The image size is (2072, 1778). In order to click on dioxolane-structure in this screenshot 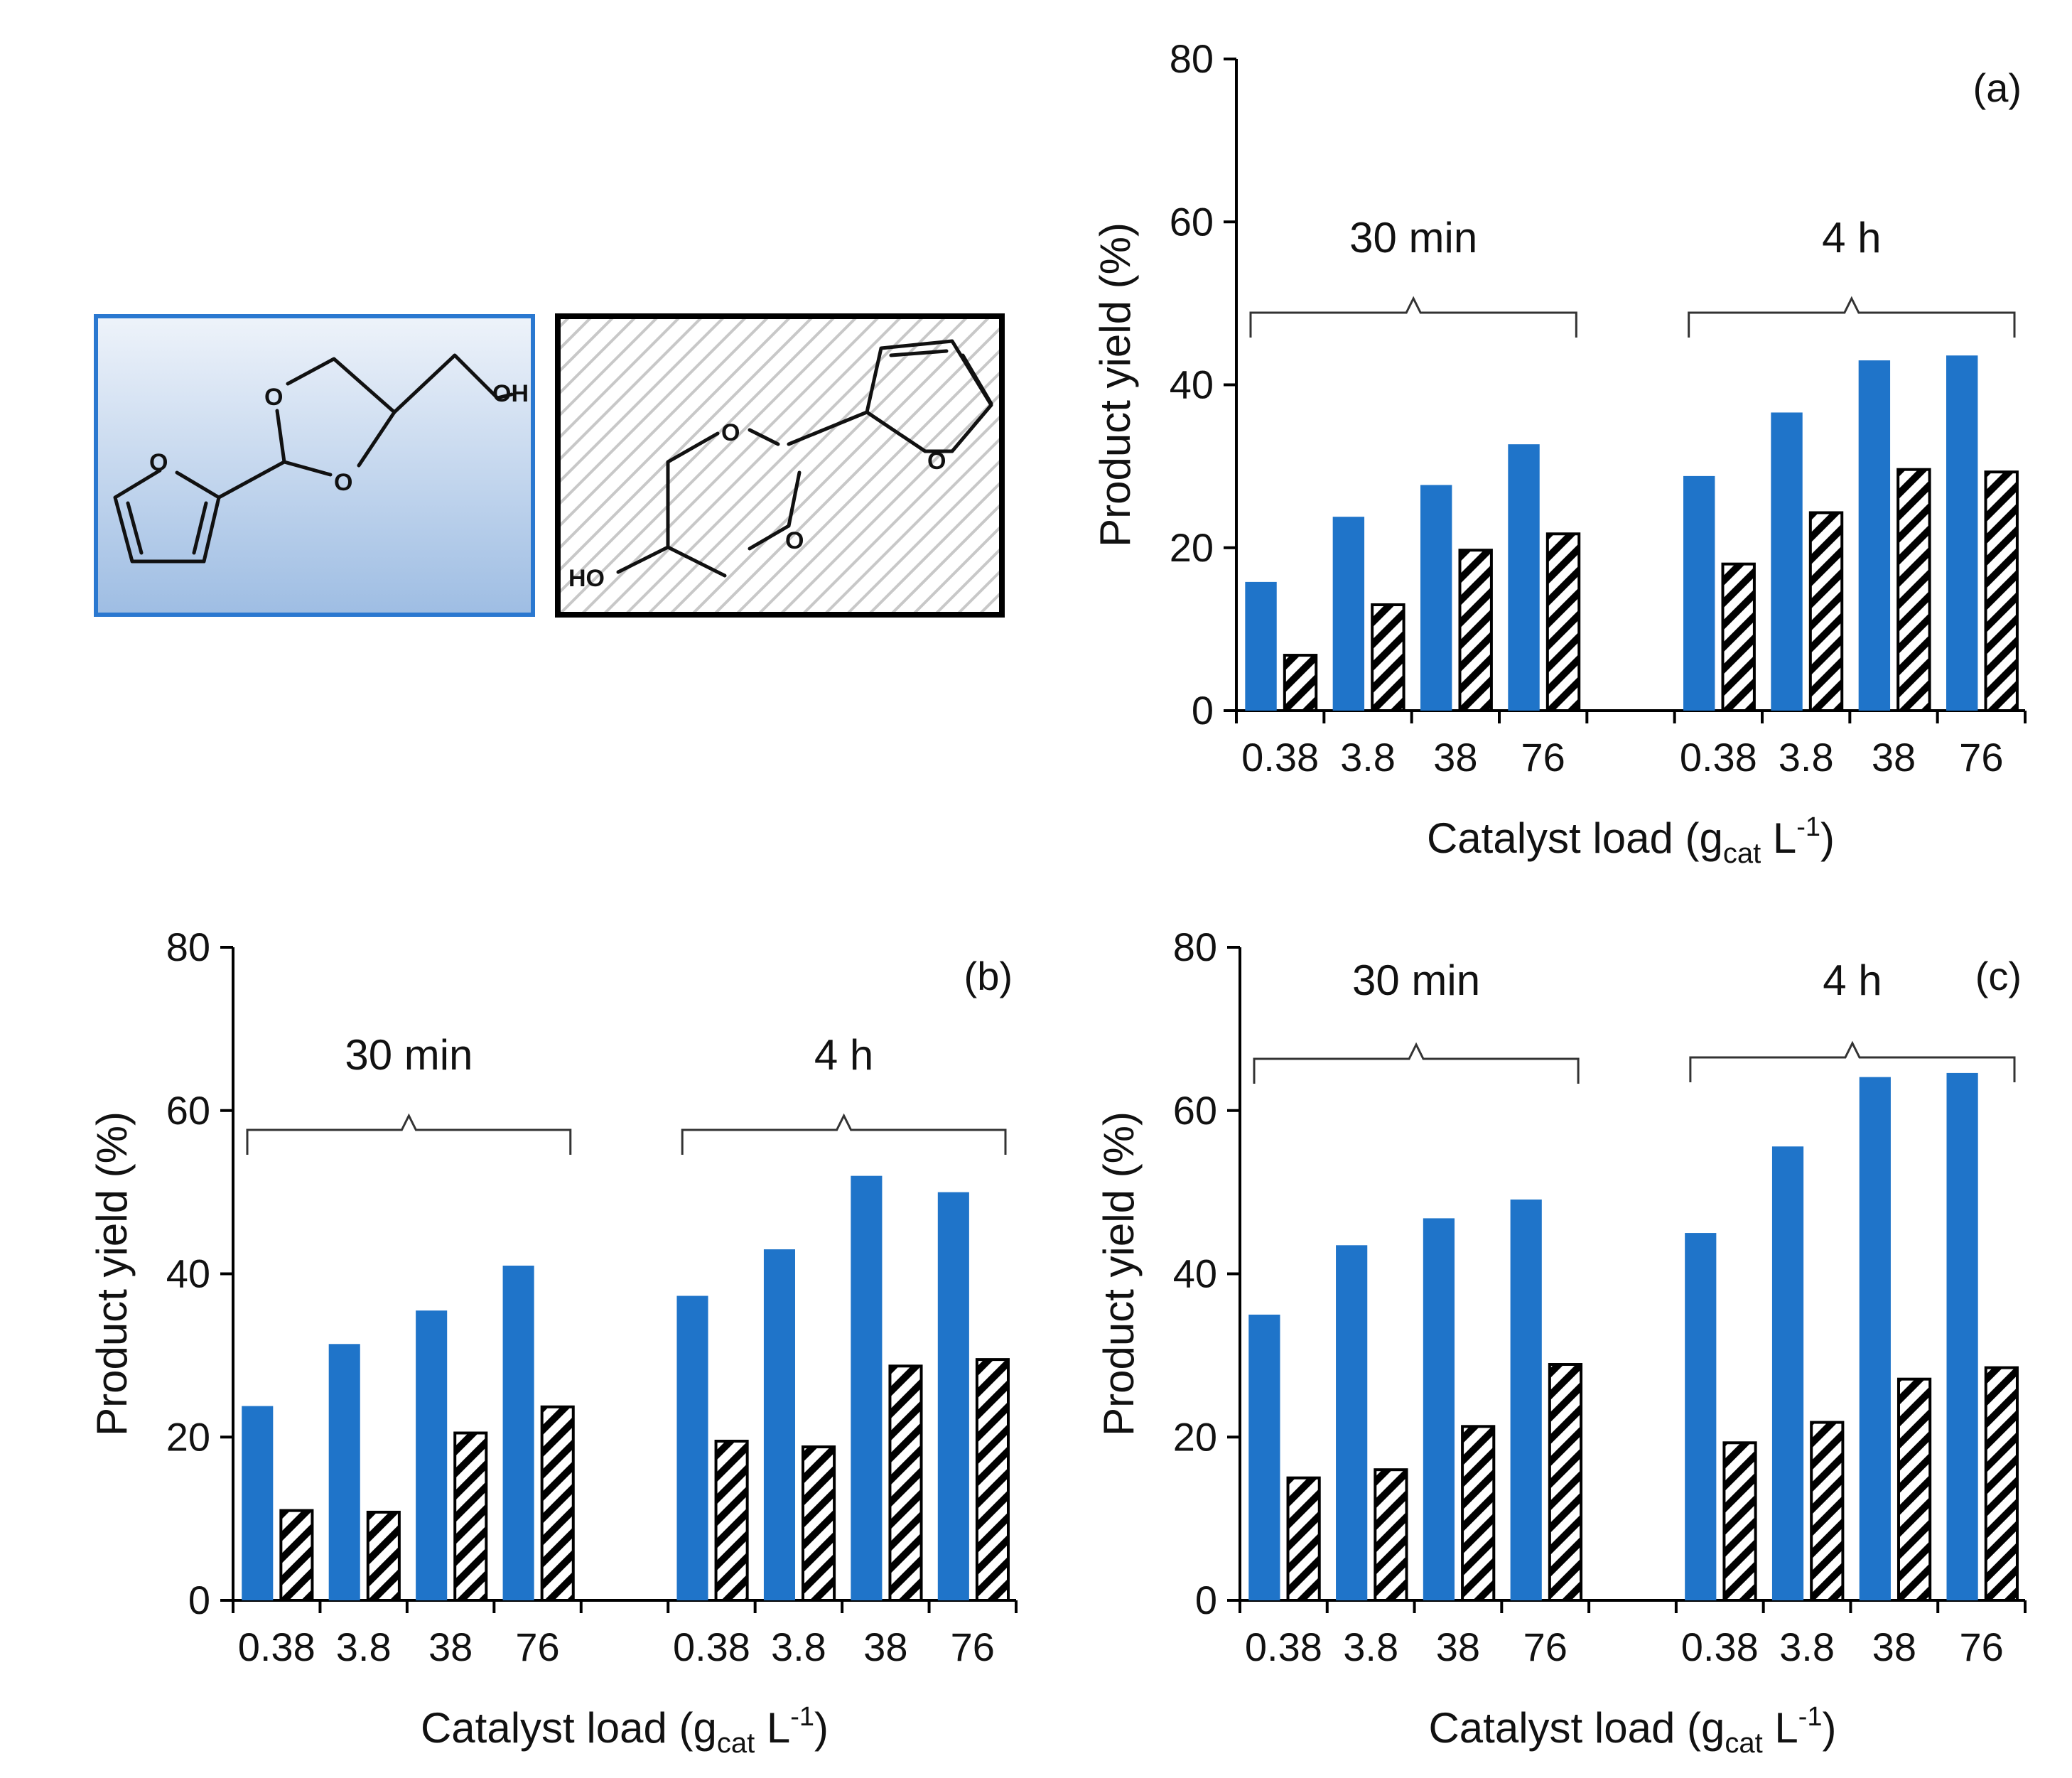, I will do `click(313, 458)`.